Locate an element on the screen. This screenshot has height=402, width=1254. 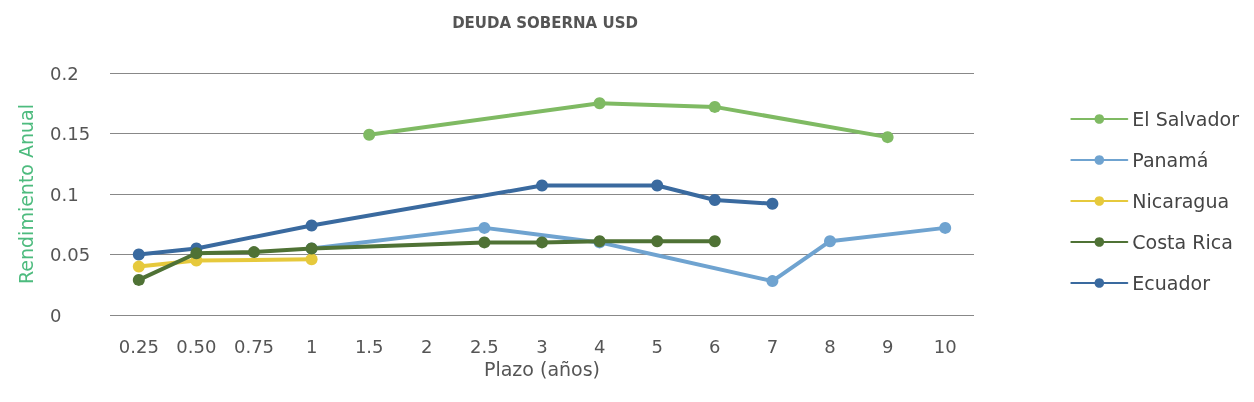
x-tick-label: 10 is located at coordinates (945, 346).